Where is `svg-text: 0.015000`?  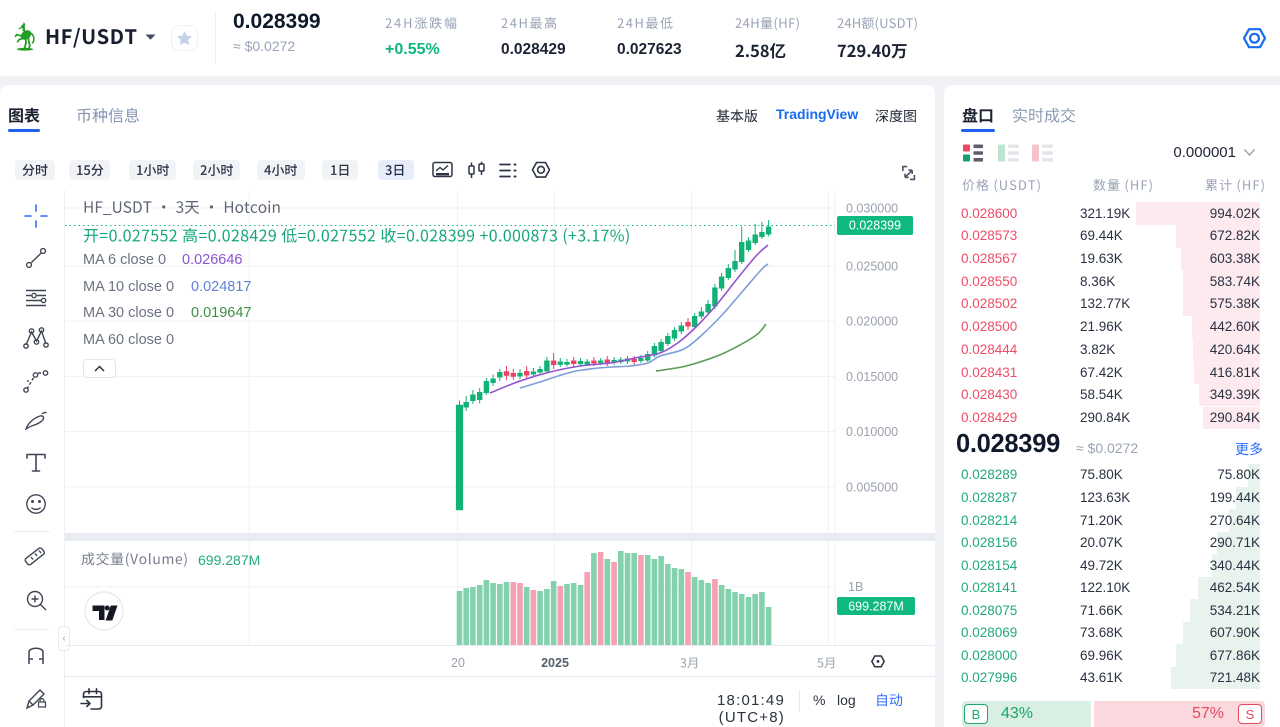 svg-text: 0.015000 is located at coordinates (872, 377).